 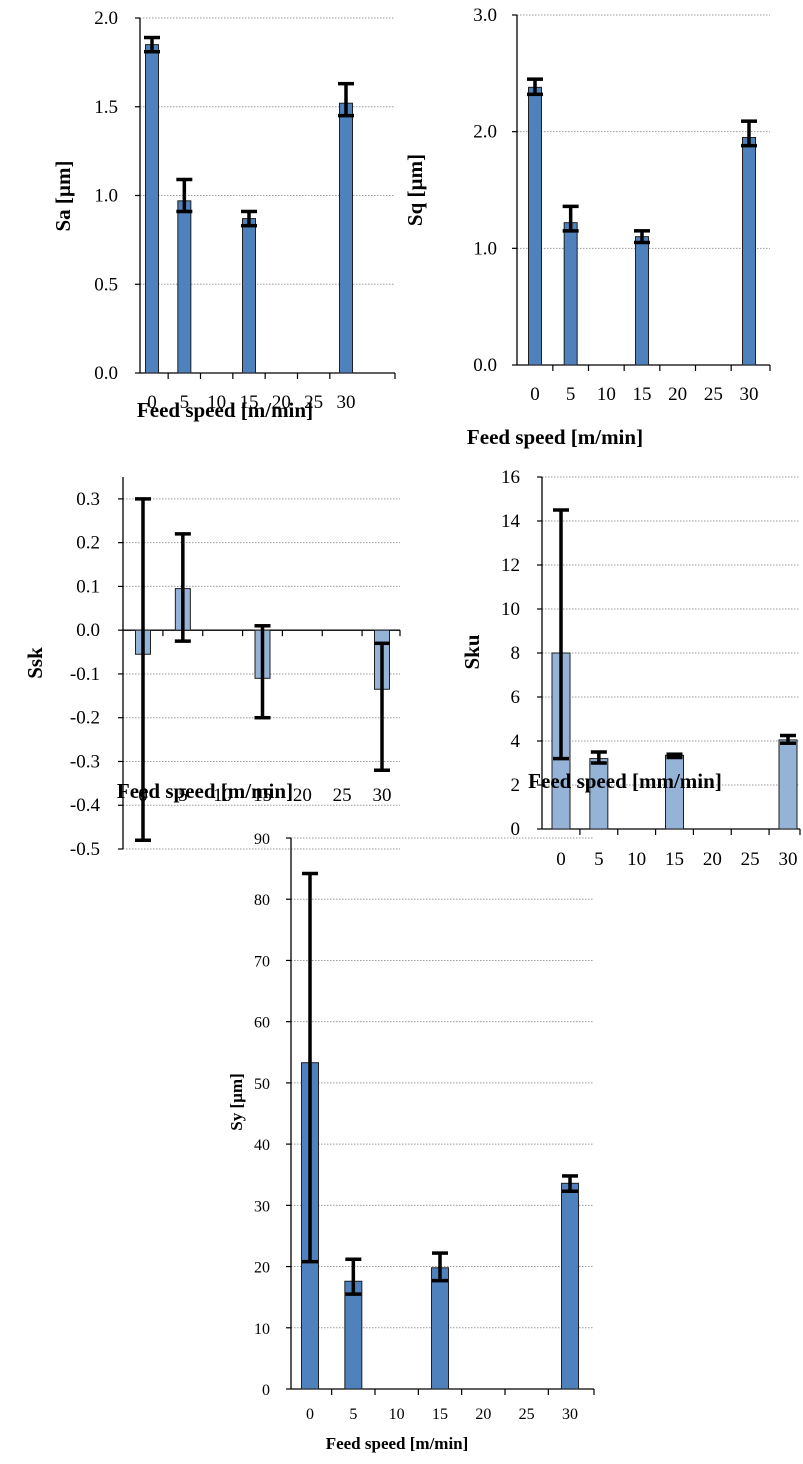 I want to click on y-tick-label: 4, so click(x=516, y=741).